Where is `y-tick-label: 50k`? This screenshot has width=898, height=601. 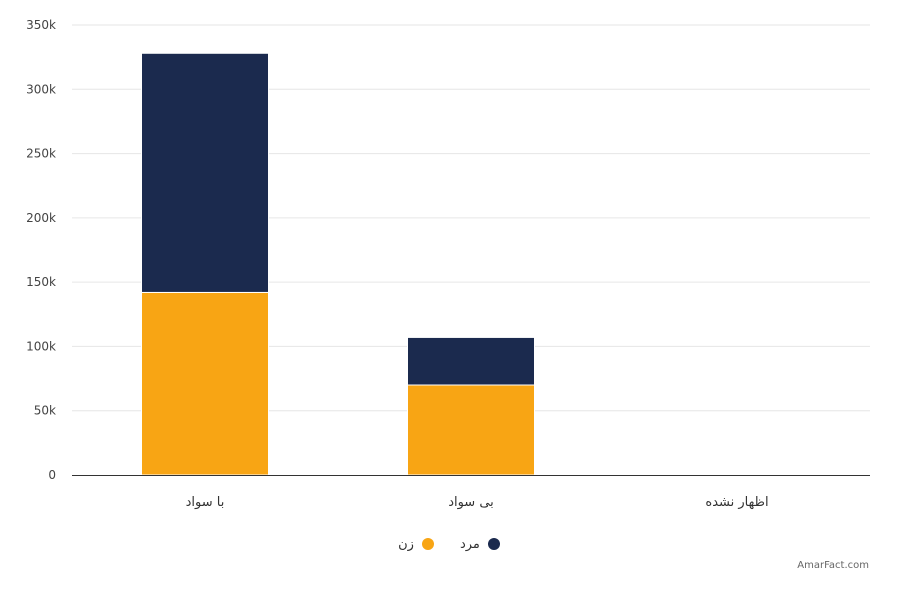 y-tick-label: 50k is located at coordinates (45, 411).